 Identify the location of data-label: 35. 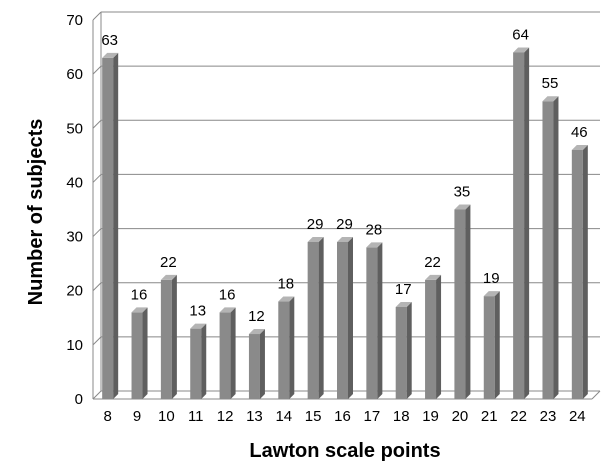
(462, 192).